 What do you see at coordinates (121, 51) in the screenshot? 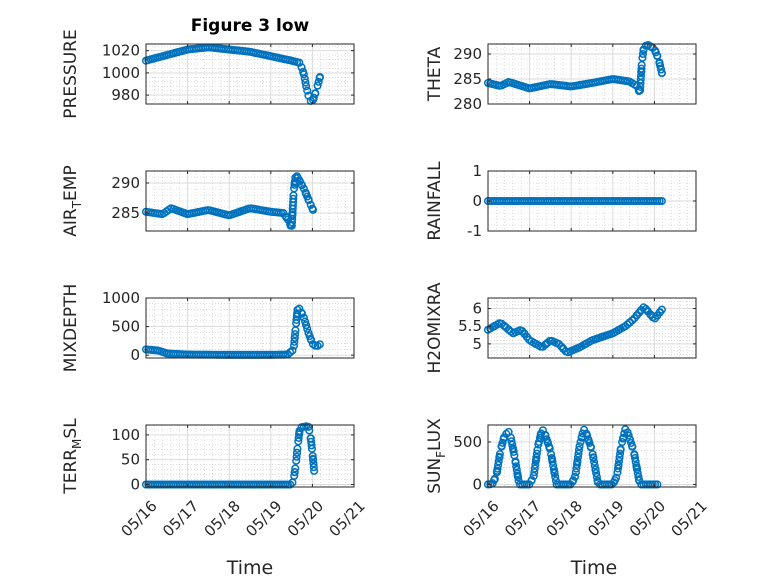
I see `y-tick-label: 1020` at bounding box center [121, 51].